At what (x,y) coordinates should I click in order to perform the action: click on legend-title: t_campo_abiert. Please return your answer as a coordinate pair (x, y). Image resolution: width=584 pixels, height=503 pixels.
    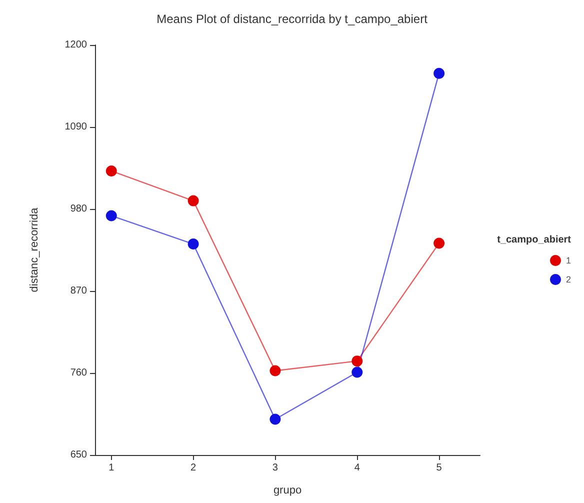
    Looking at the image, I should click on (534, 240).